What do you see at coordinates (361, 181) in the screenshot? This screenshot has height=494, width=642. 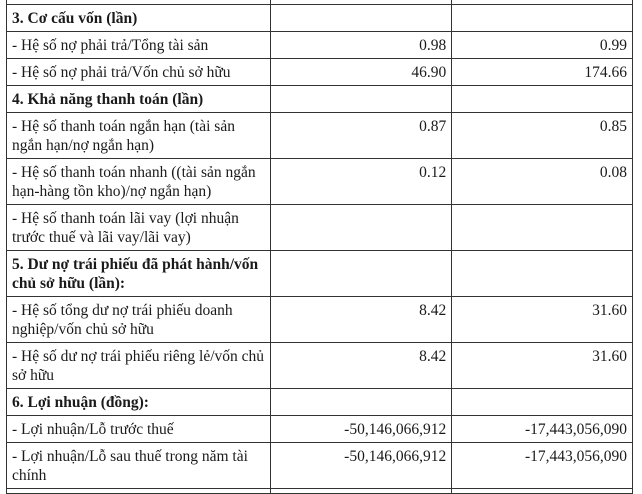 I see `value-col-1: 0.12` at bounding box center [361, 181].